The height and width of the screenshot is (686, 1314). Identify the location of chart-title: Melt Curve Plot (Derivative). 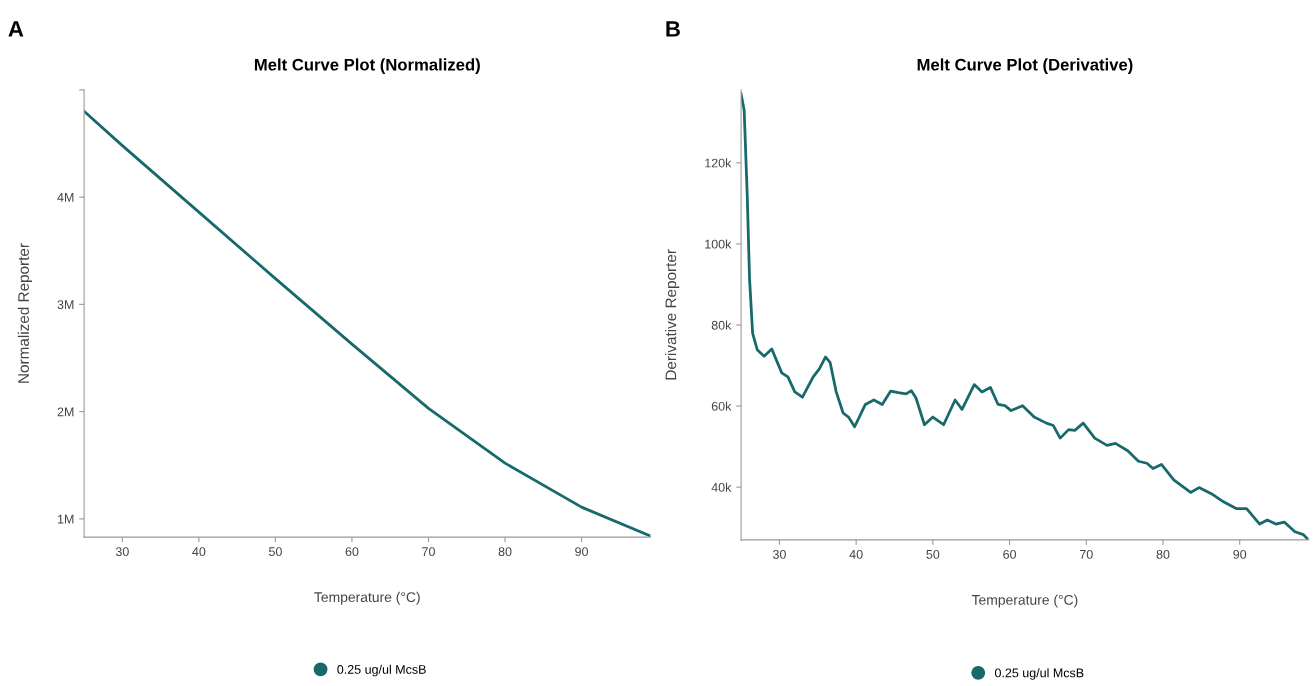
(1025, 66).